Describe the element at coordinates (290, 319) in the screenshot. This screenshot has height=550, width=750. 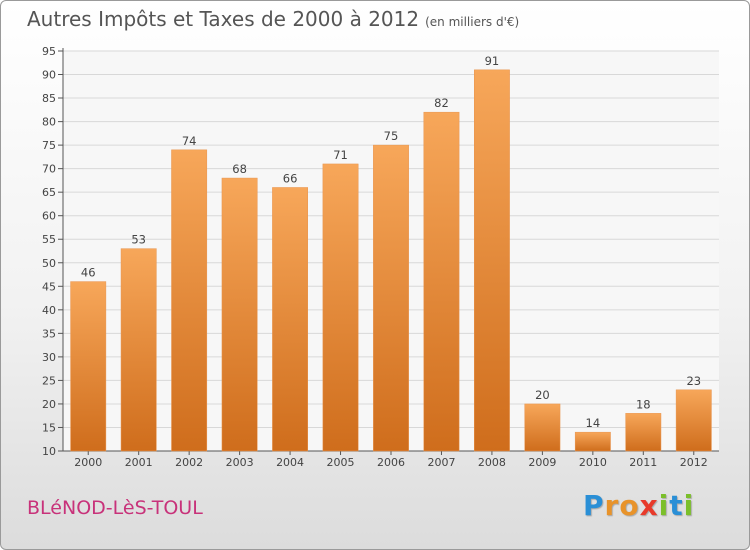
I see `bar-2004` at that location.